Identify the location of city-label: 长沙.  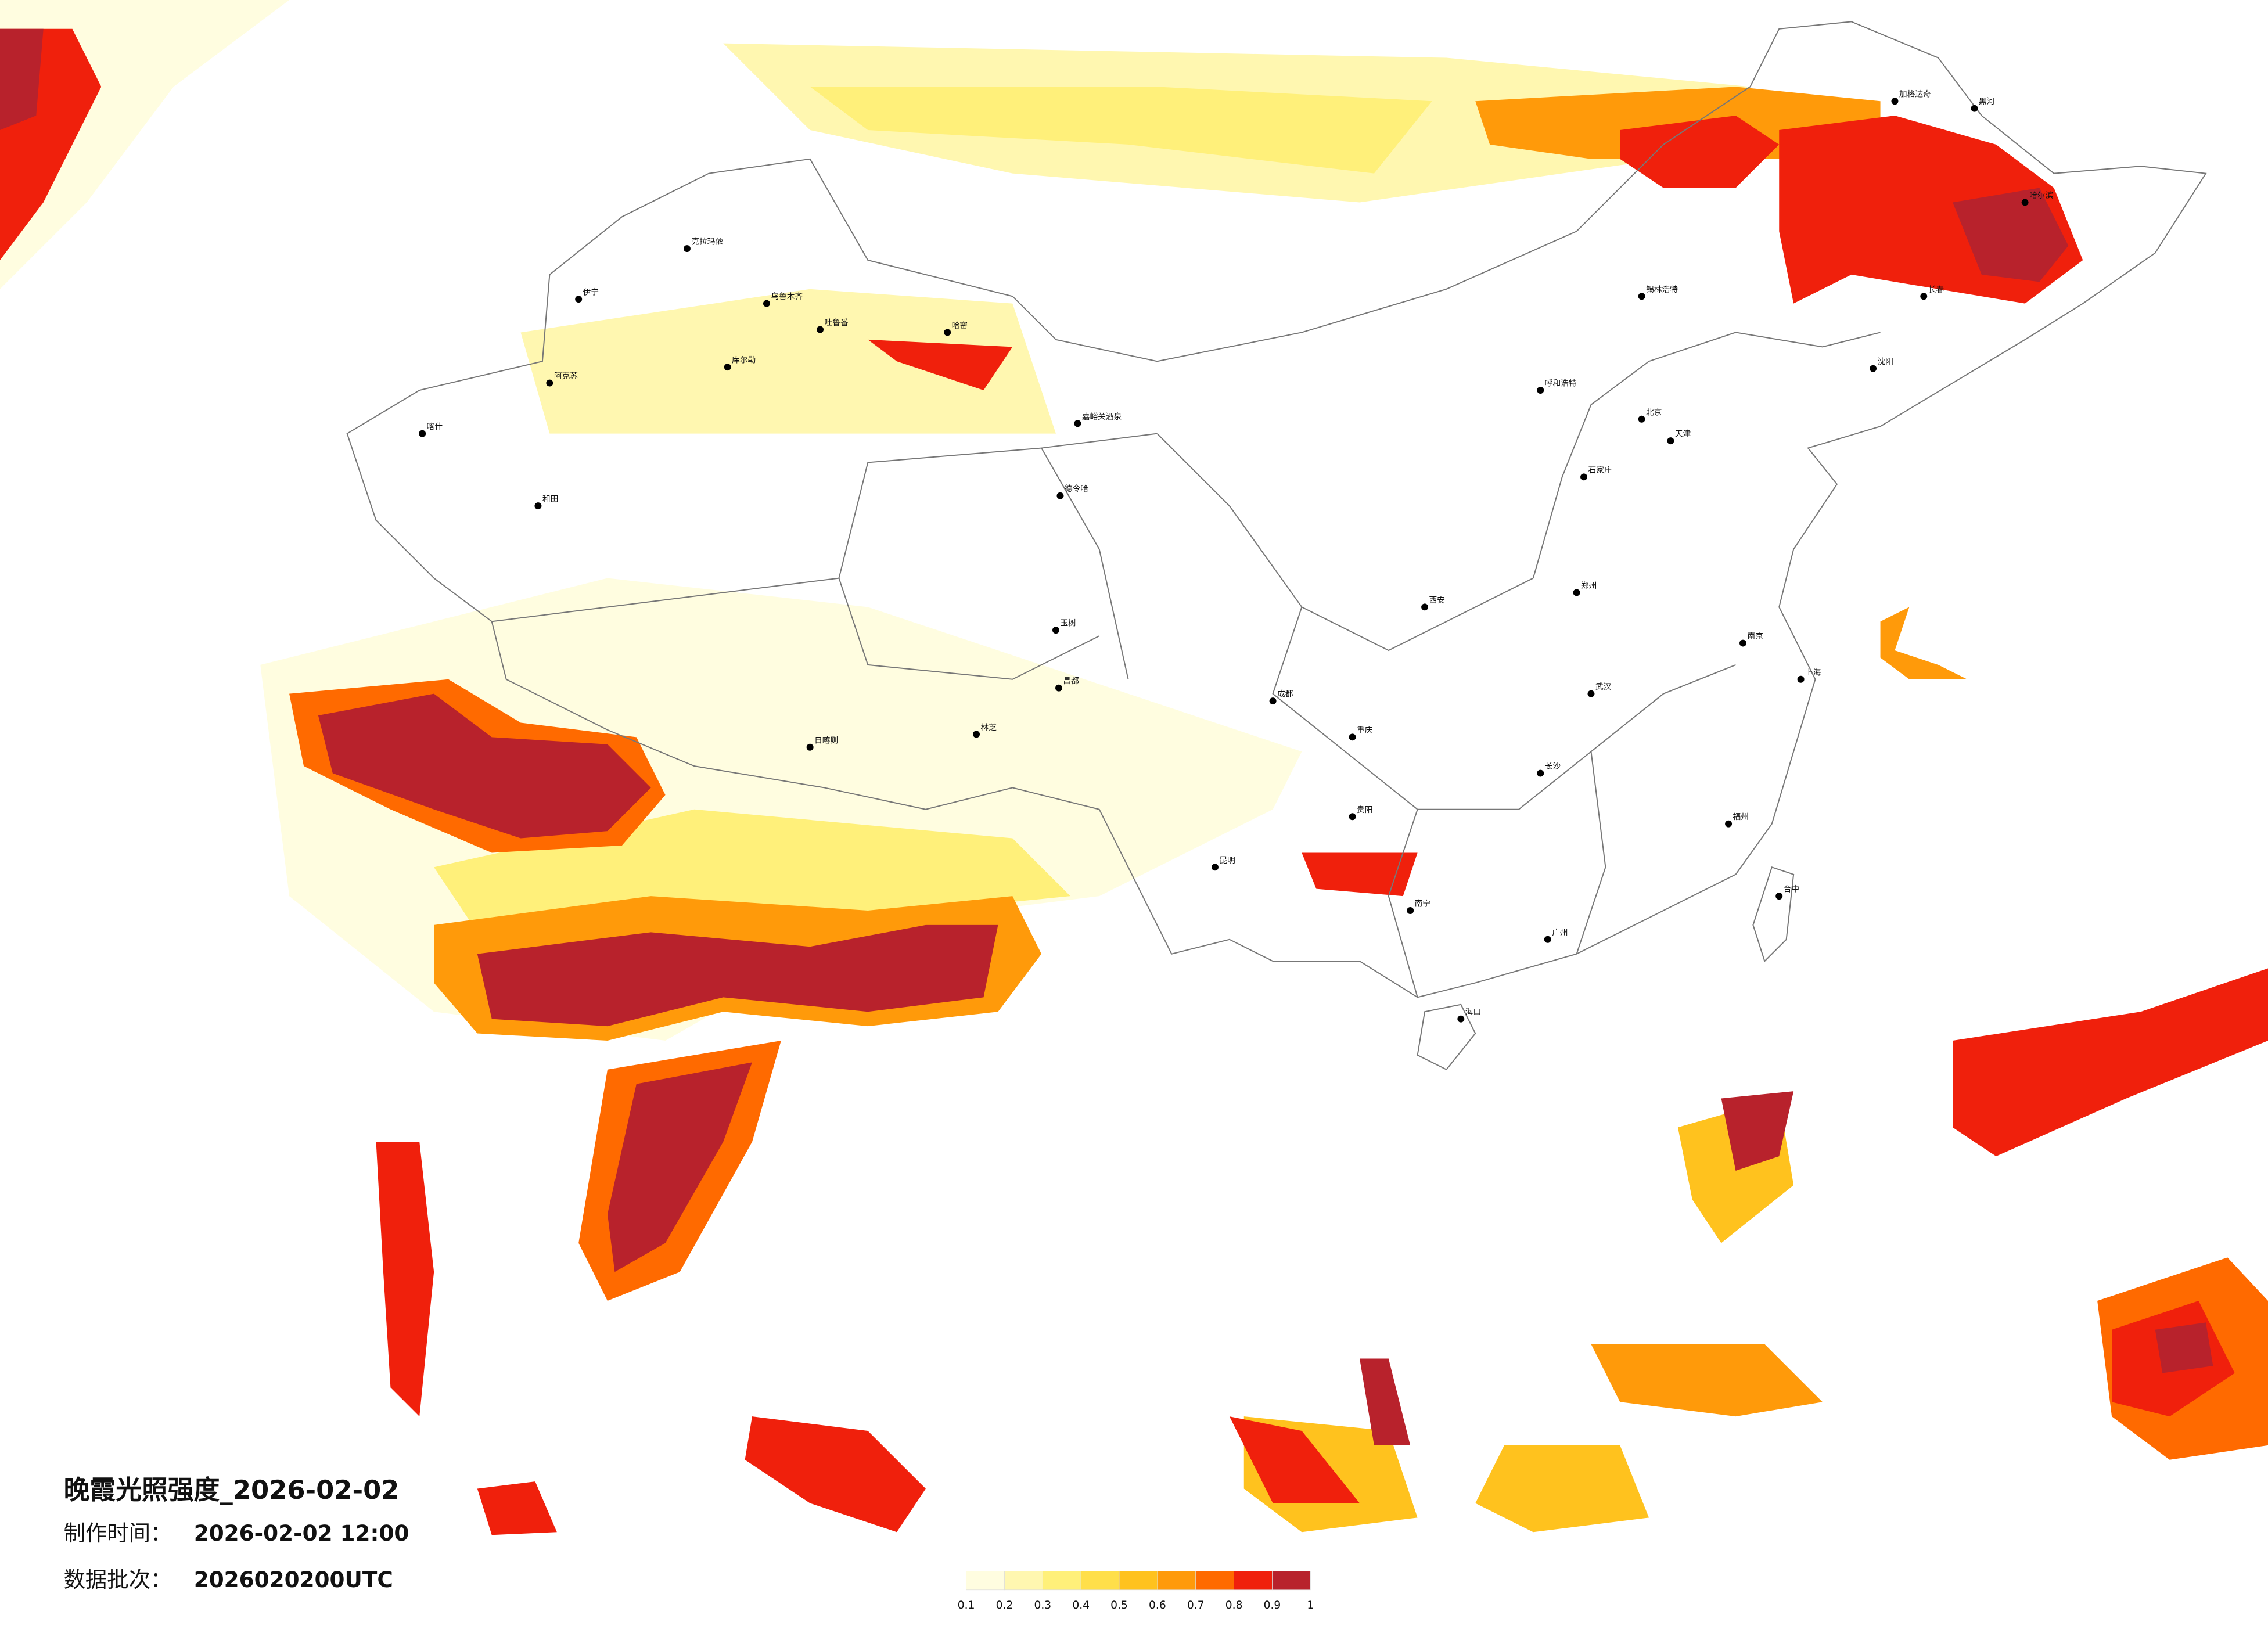
(1553, 767).